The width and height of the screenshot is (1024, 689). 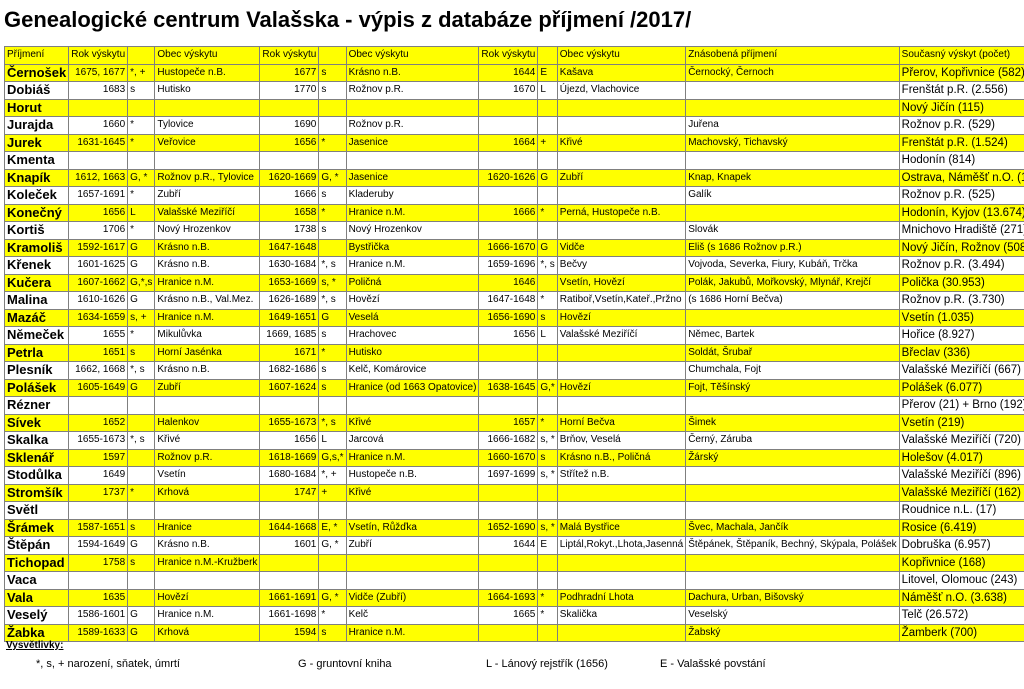 What do you see at coordinates (547, 335) in the screenshot?
I see `table-cell: L` at bounding box center [547, 335].